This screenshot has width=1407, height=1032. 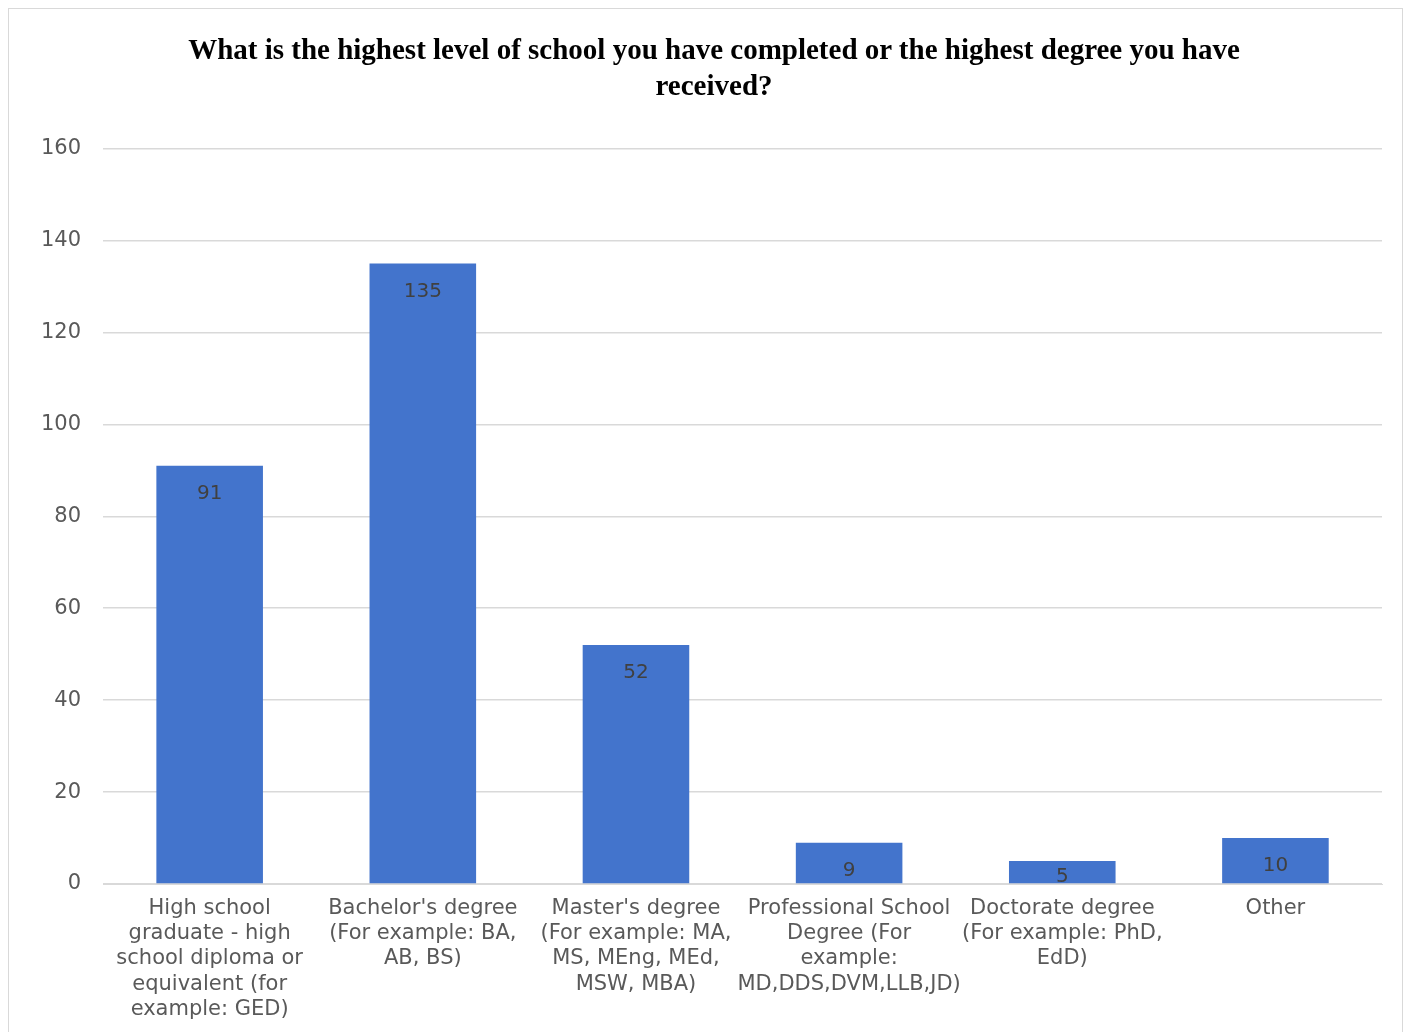 What do you see at coordinates (636, 945) in the screenshot?
I see `x-tick-label: Master's degree (For example: MA, MS, MEng, MEd, MSW, MBA)` at bounding box center [636, 945].